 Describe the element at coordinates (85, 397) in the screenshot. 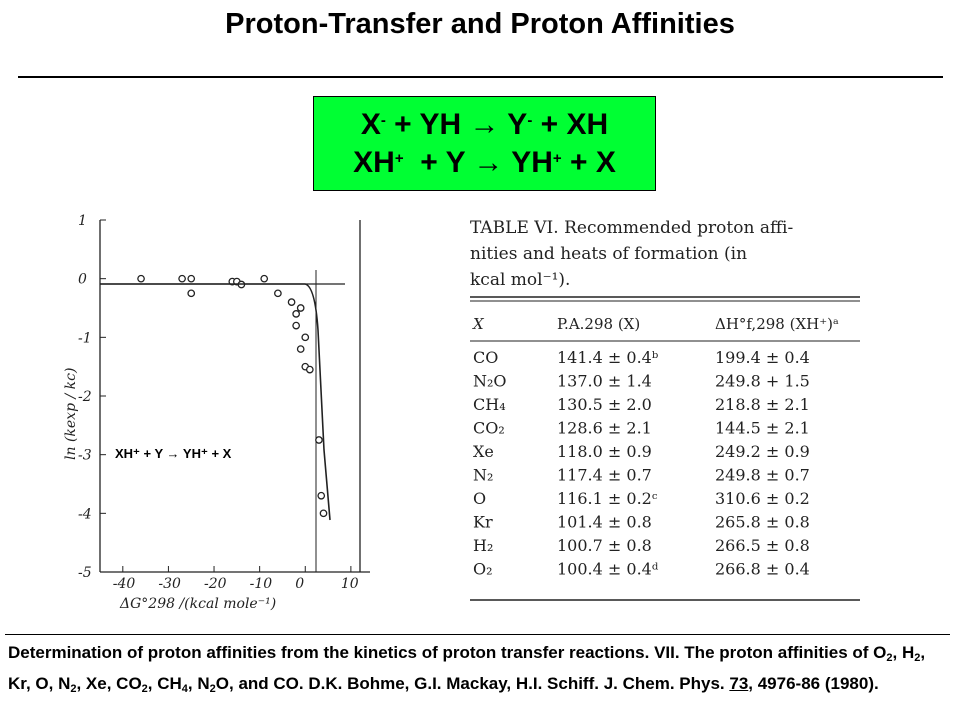

I see `y-tick-label: -2` at that location.